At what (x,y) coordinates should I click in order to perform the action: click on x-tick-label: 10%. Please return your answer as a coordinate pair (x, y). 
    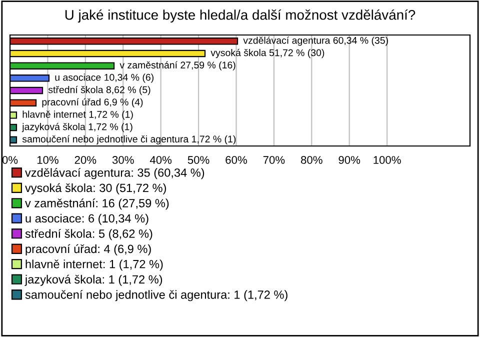
    Looking at the image, I should click on (47, 160).